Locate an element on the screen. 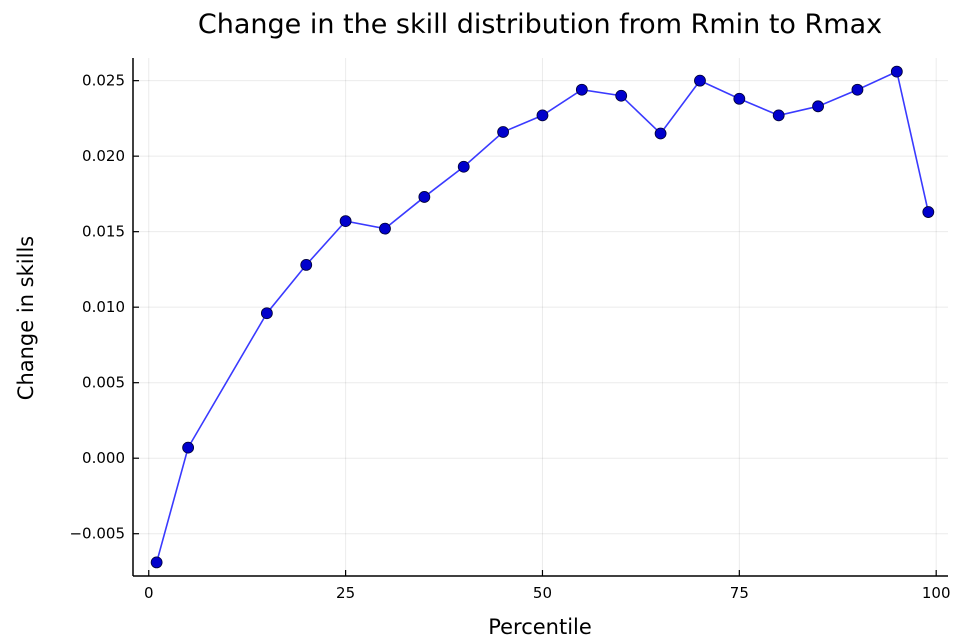 The height and width of the screenshot is (642, 966). y-tick-label: 0.000 is located at coordinates (103, 458).